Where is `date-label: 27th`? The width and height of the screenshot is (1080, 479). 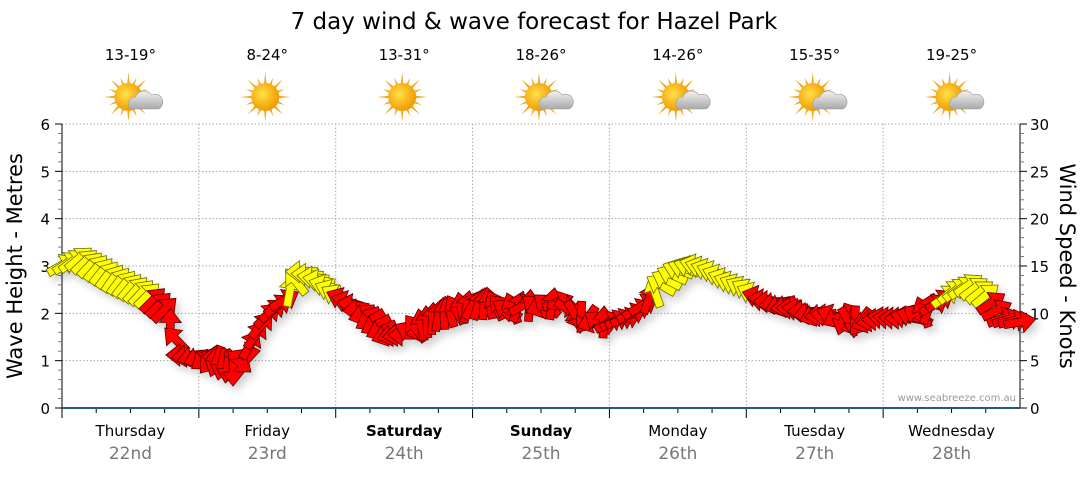
date-label: 27th is located at coordinates (814, 454).